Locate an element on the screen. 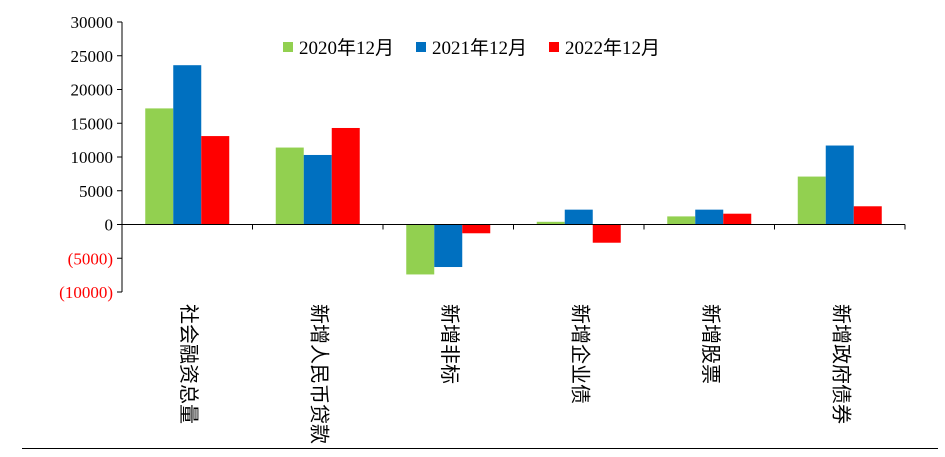  y-tick-label-9: (10000) is located at coordinates (86, 292).